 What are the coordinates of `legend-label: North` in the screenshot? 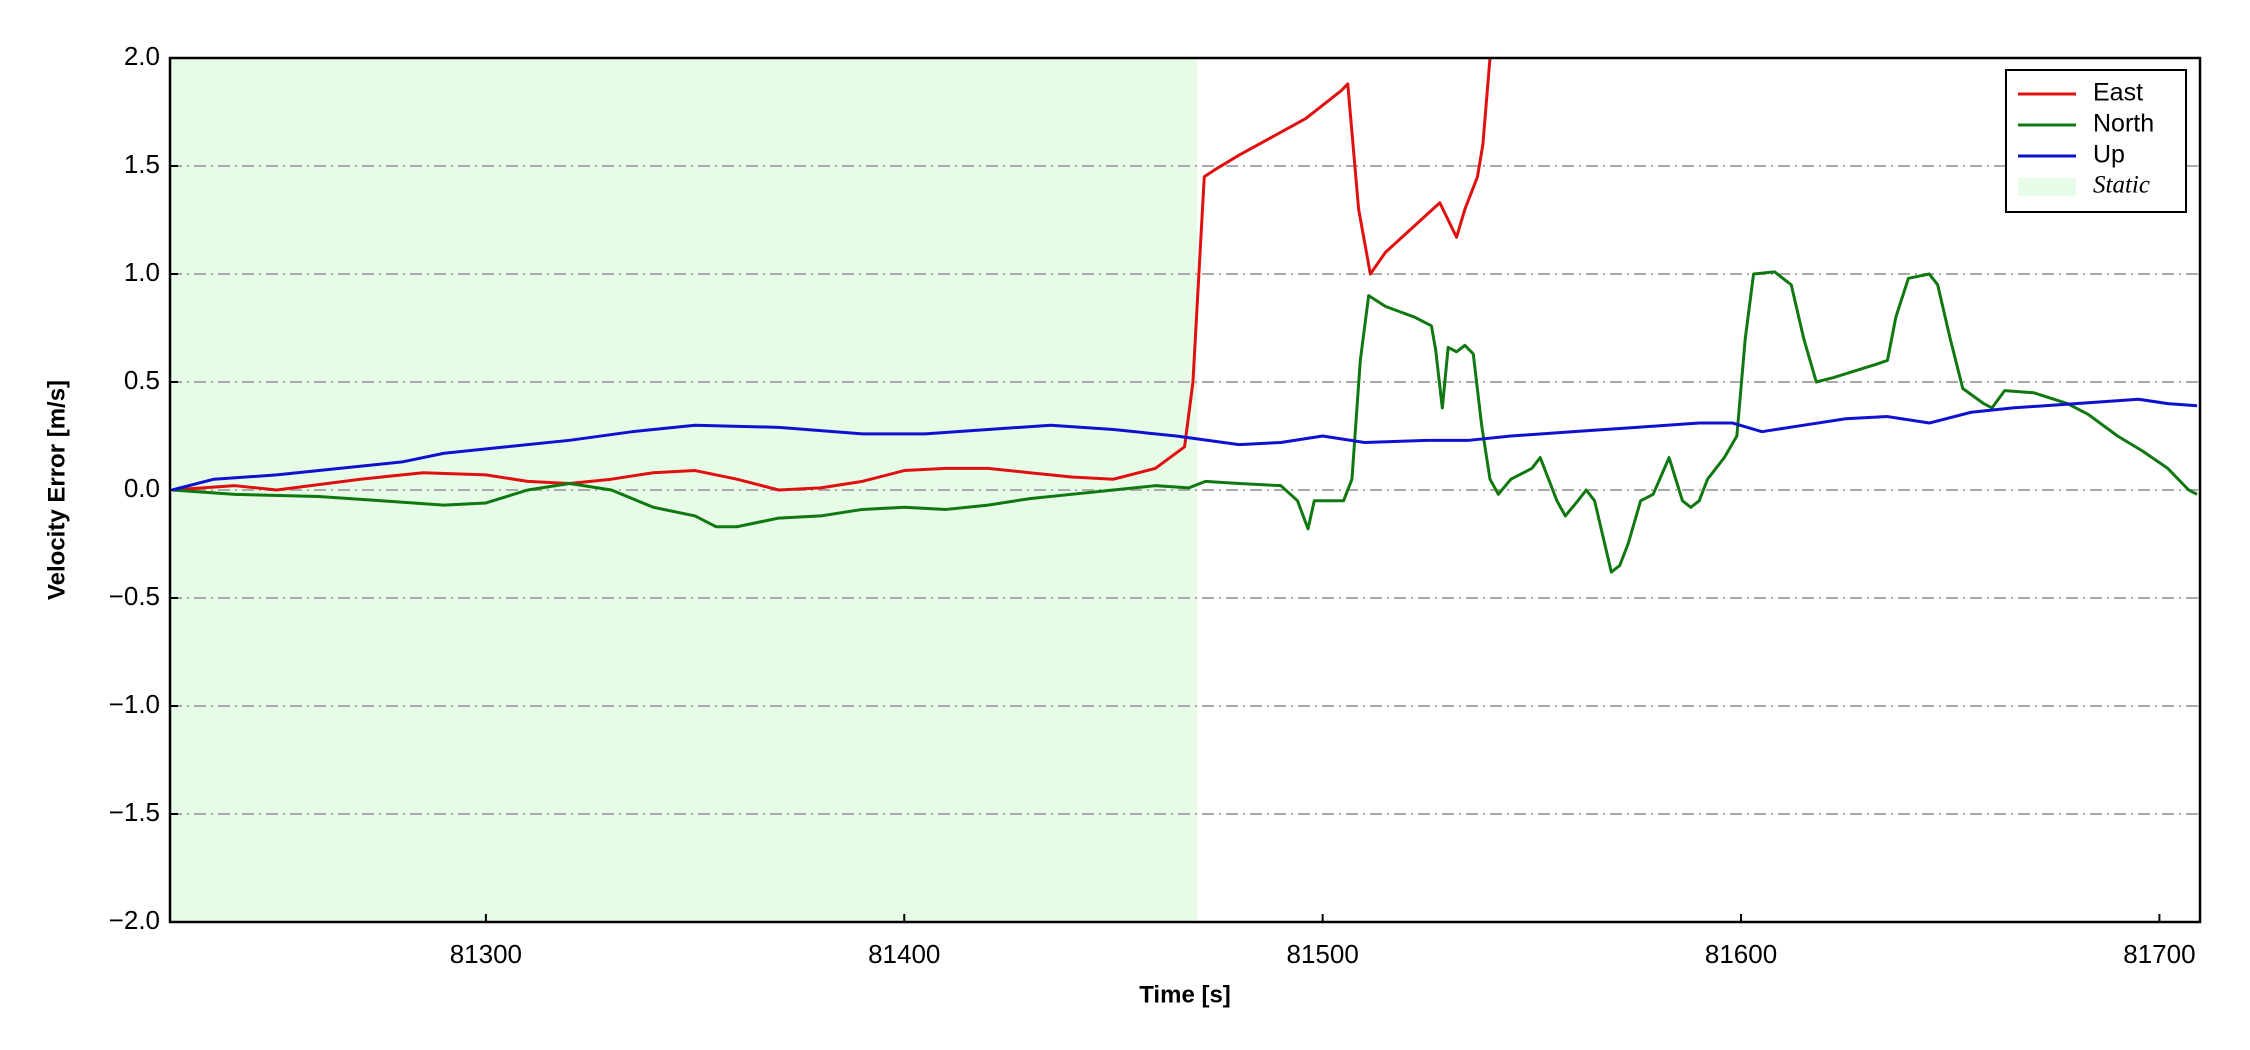 It's located at (2123, 124).